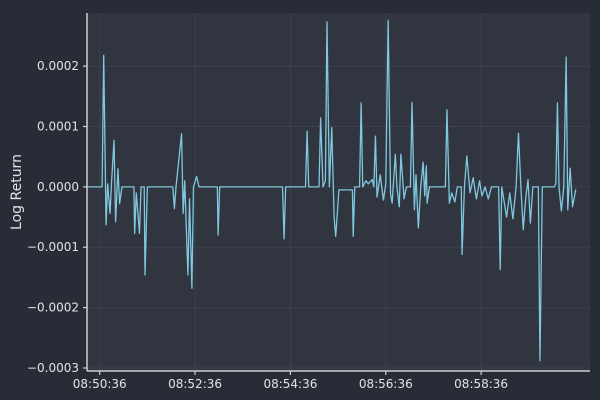  I want to click on x-tick-label: 08:56:36, so click(386, 384).